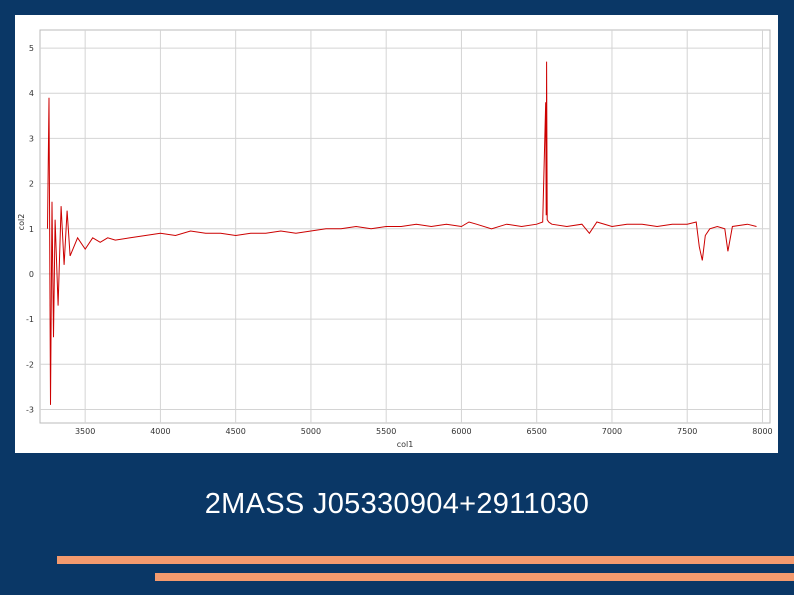 This screenshot has width=794, height=595. I want to click on y-tick-label: -2, so click(30, 364).